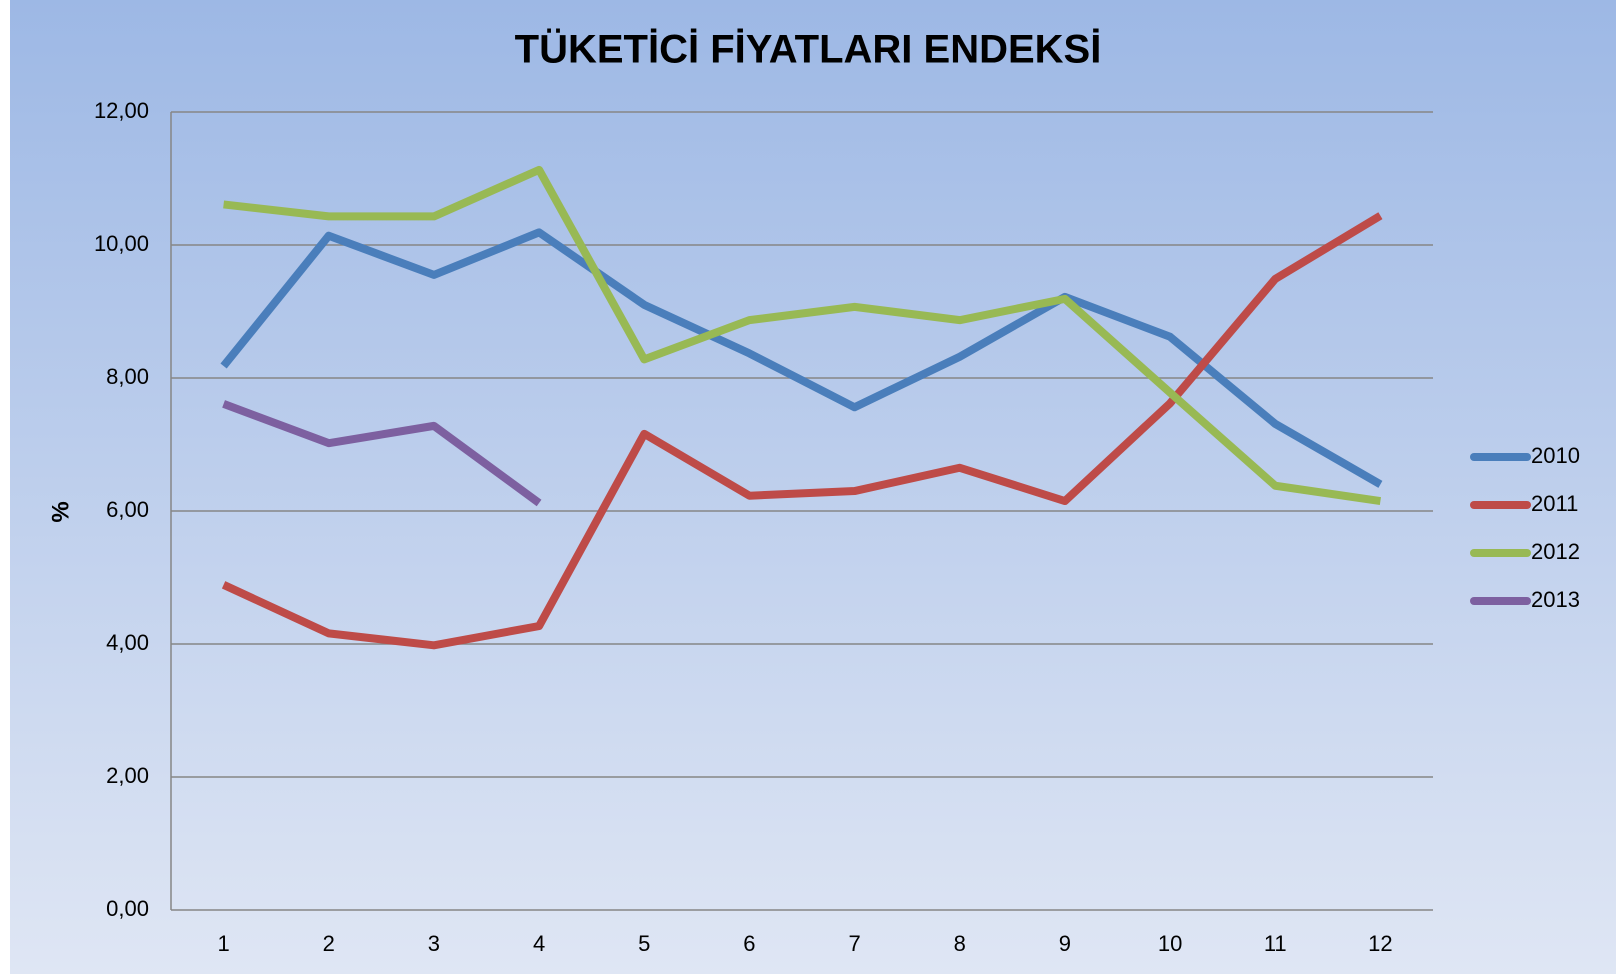 The width and height of the screenshot is (1616, 974). Describe the element at coordinates (960, 943) in the screenshot. I see `x-tick-label: 8` at that location.